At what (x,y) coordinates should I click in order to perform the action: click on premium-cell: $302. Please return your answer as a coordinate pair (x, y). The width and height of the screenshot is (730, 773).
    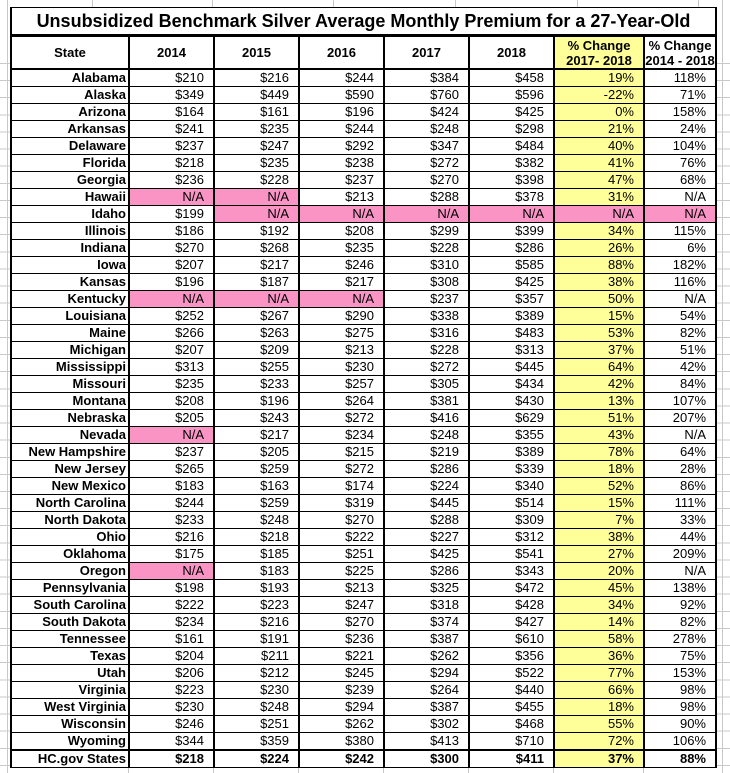
    Looking at the image, I should click on (426, 724).